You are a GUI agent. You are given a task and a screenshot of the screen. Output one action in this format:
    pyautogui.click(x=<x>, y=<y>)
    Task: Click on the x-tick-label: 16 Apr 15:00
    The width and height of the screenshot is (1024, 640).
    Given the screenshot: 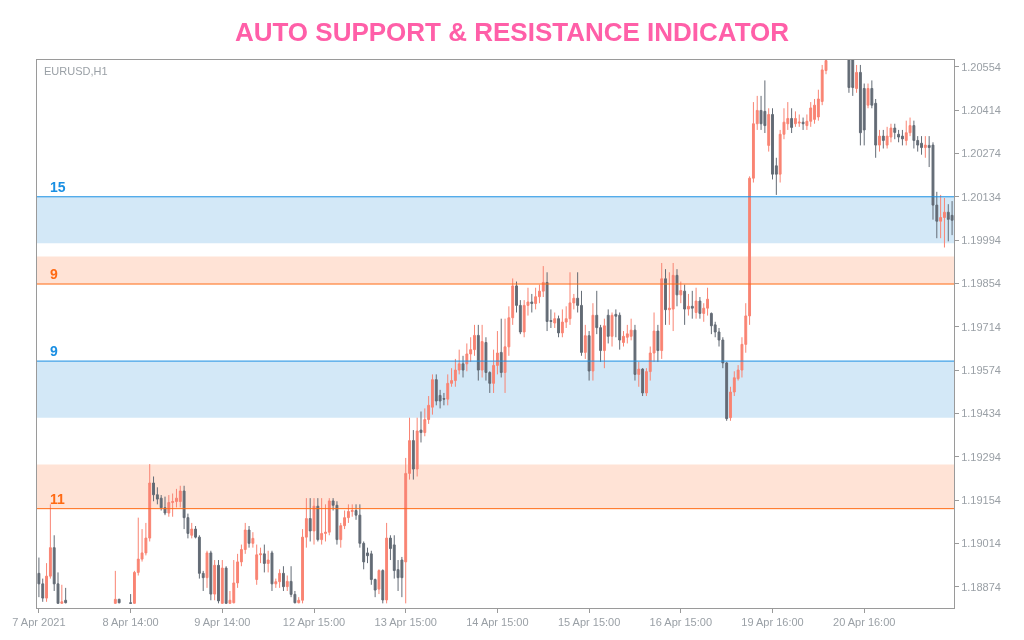 What is the action you would take?
    pyautogui.click(x=681, y=622)
    